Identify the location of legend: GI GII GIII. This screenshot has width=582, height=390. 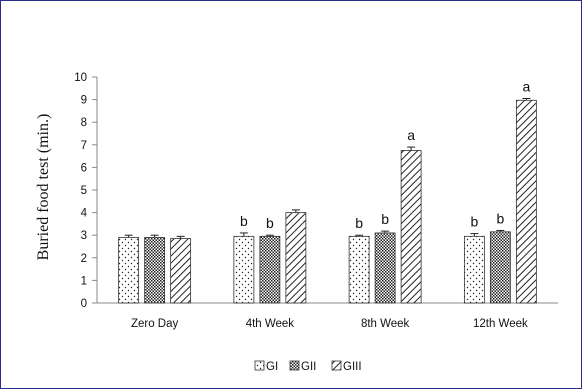
(308, 366).